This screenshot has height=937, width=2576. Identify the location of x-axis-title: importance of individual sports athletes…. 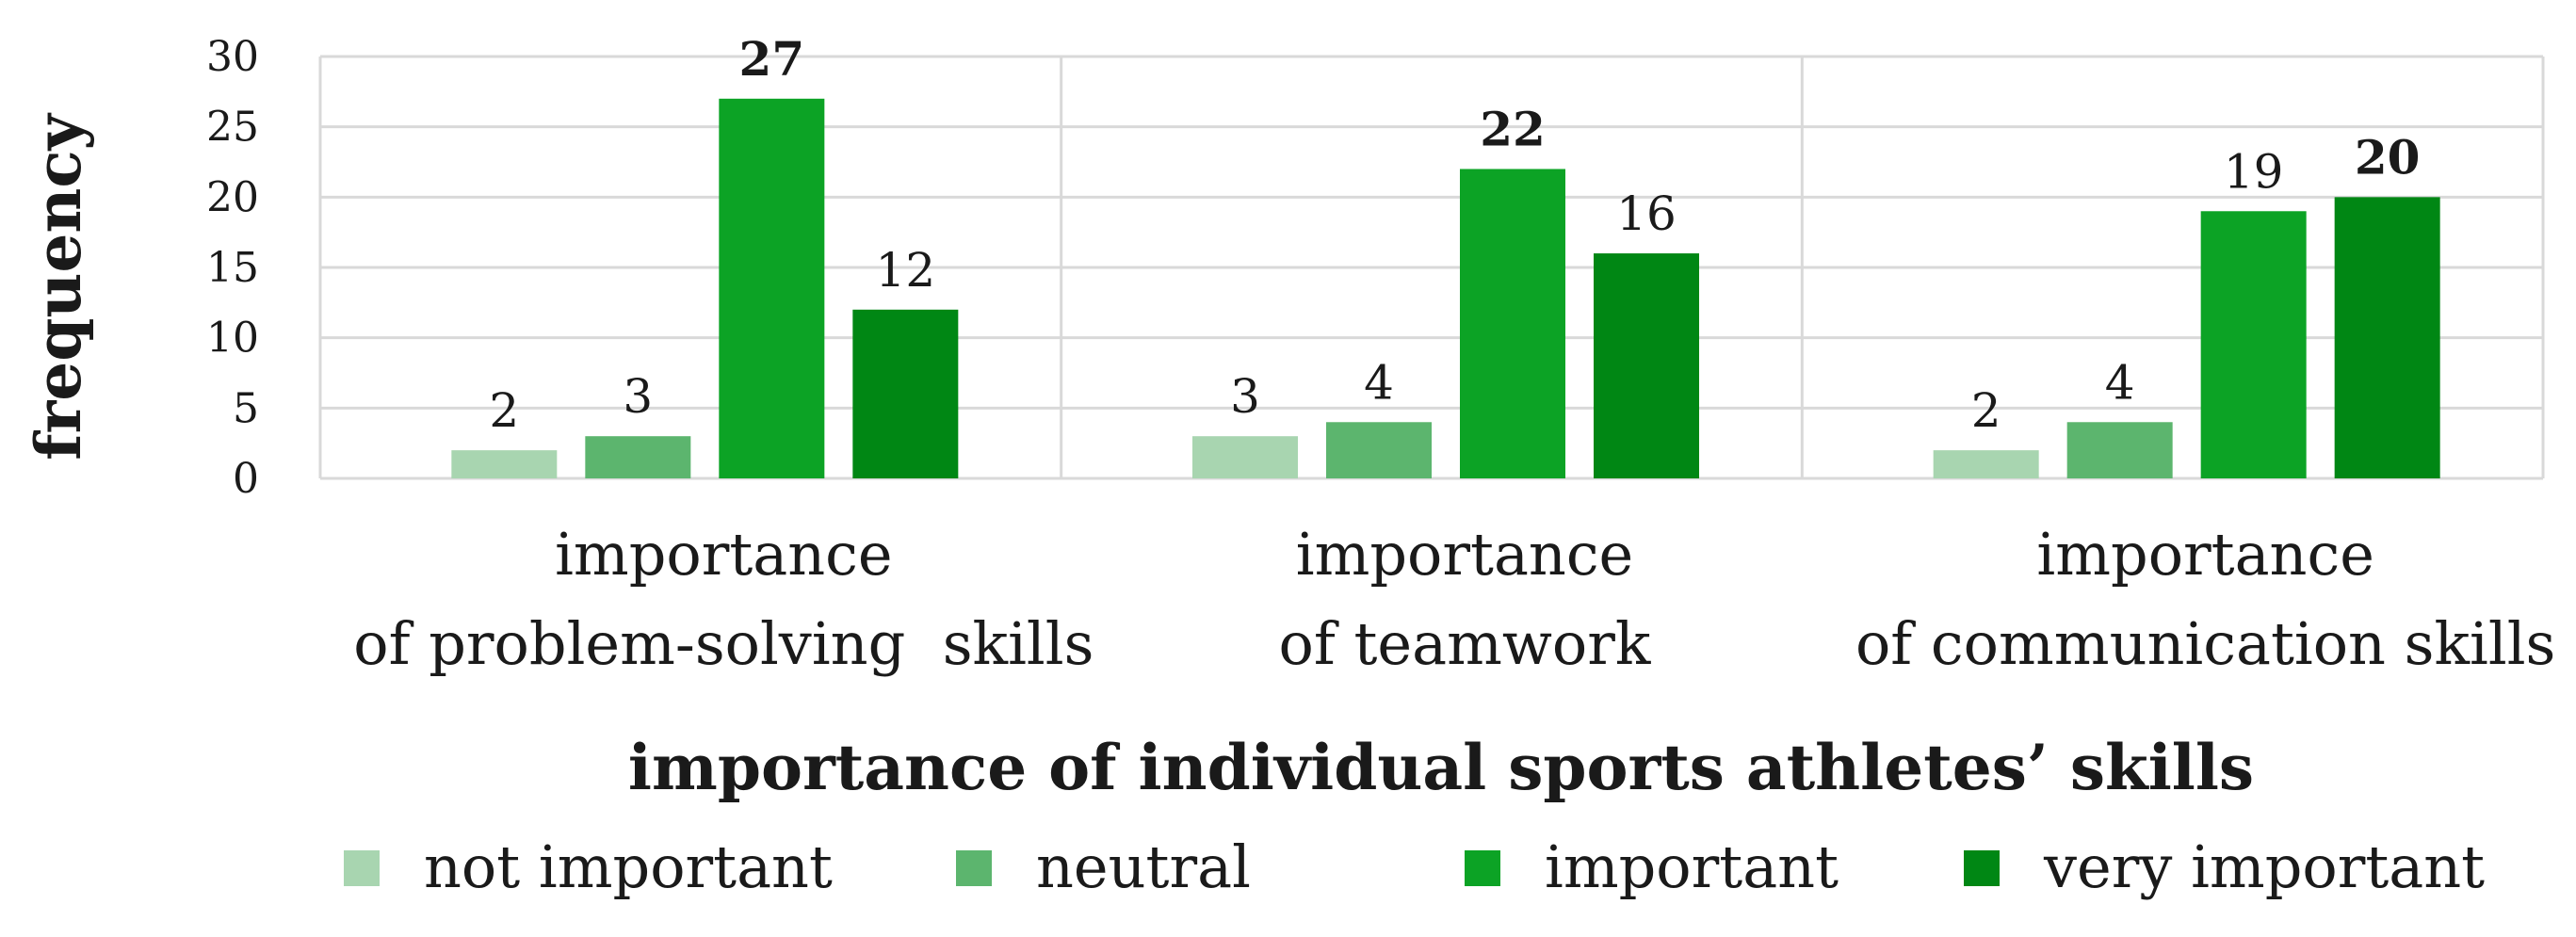
(1441, 767).